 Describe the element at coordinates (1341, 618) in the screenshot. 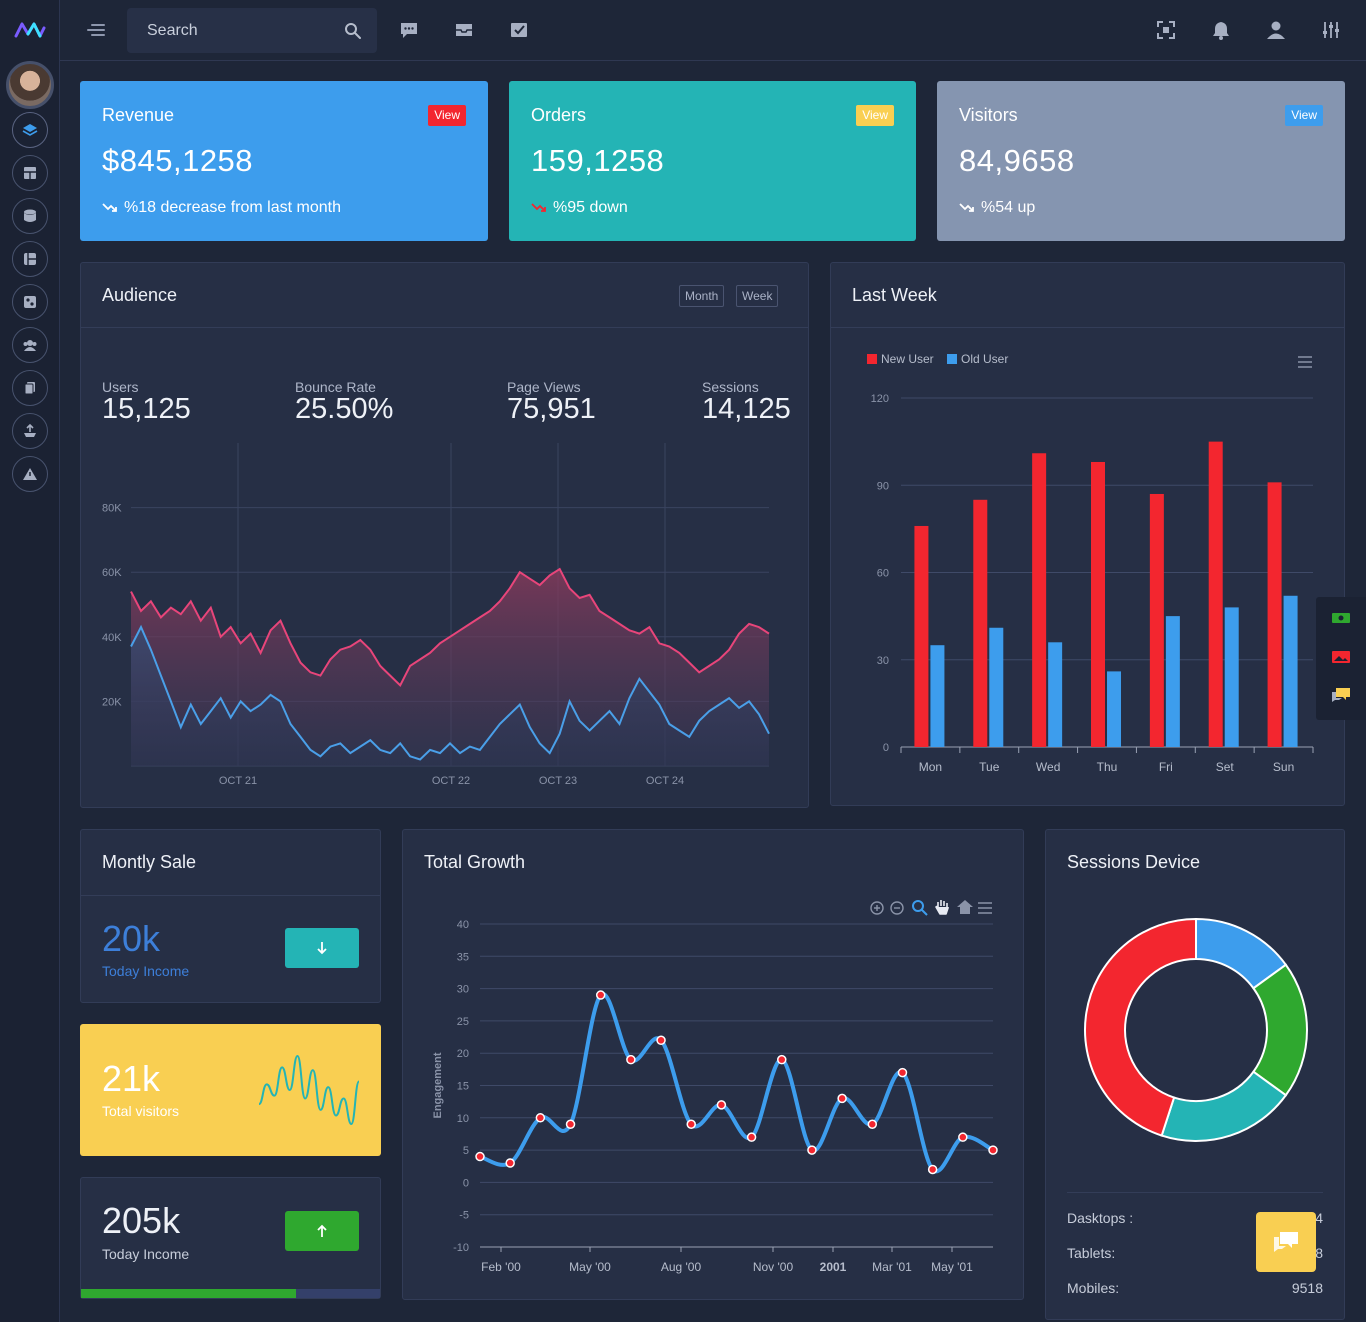

I see `money-icon` at that location.